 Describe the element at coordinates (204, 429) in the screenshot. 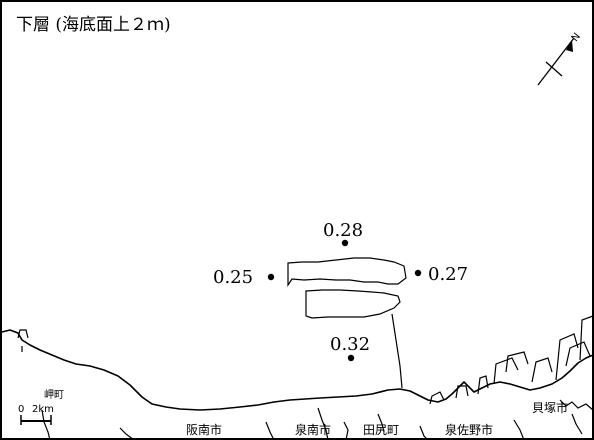

I see `place-hannan: 阪南市` at that location.